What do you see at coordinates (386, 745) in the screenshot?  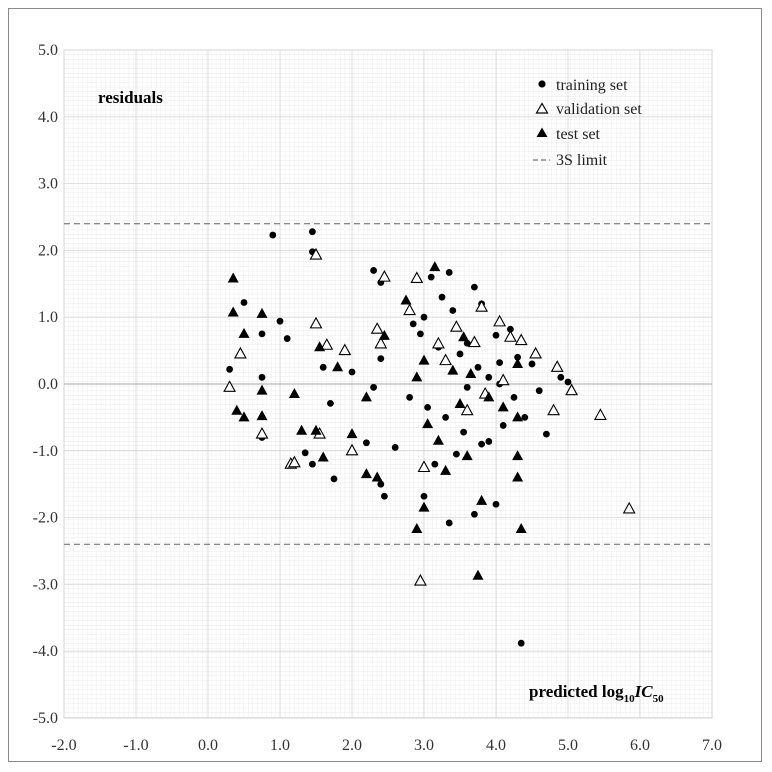 I see `x-axis-ticks: -2.0 -1.0 0.0 1.0 2.0 3.0 4.0 5.0 6.0 7.0` at bounding box center [386, 745].